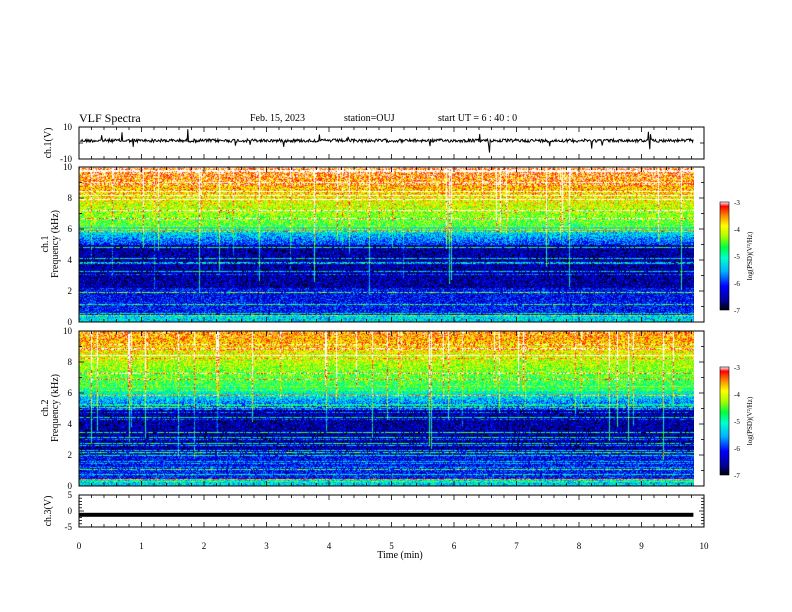  What do you see at coordinates (266, 546) in the screenshot?
I see `xtick-label: 3` at bounding box center [266, 546].